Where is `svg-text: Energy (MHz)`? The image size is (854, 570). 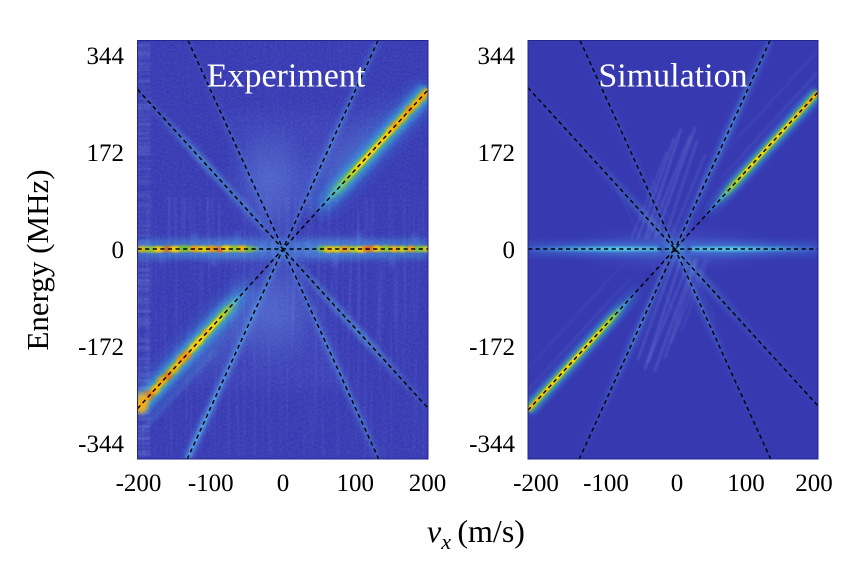
svg-text: Energy (MHz) is located at coordinates (37, 259).